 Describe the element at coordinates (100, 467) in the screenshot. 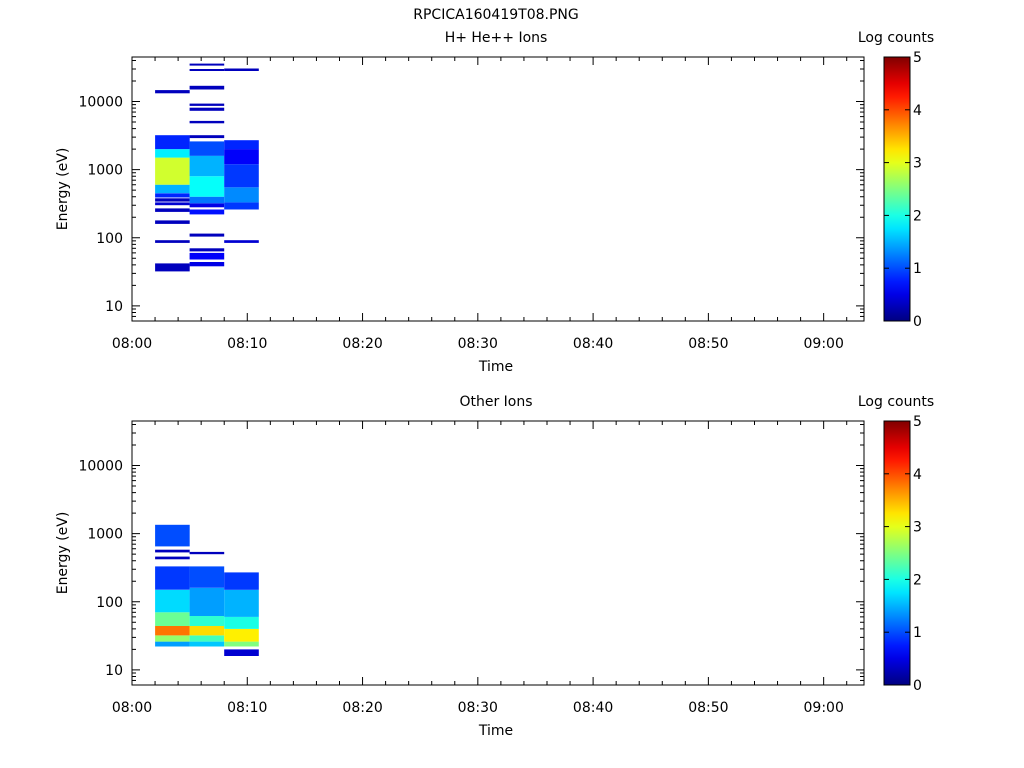

I see `y-tick-label: 10000` at that location.